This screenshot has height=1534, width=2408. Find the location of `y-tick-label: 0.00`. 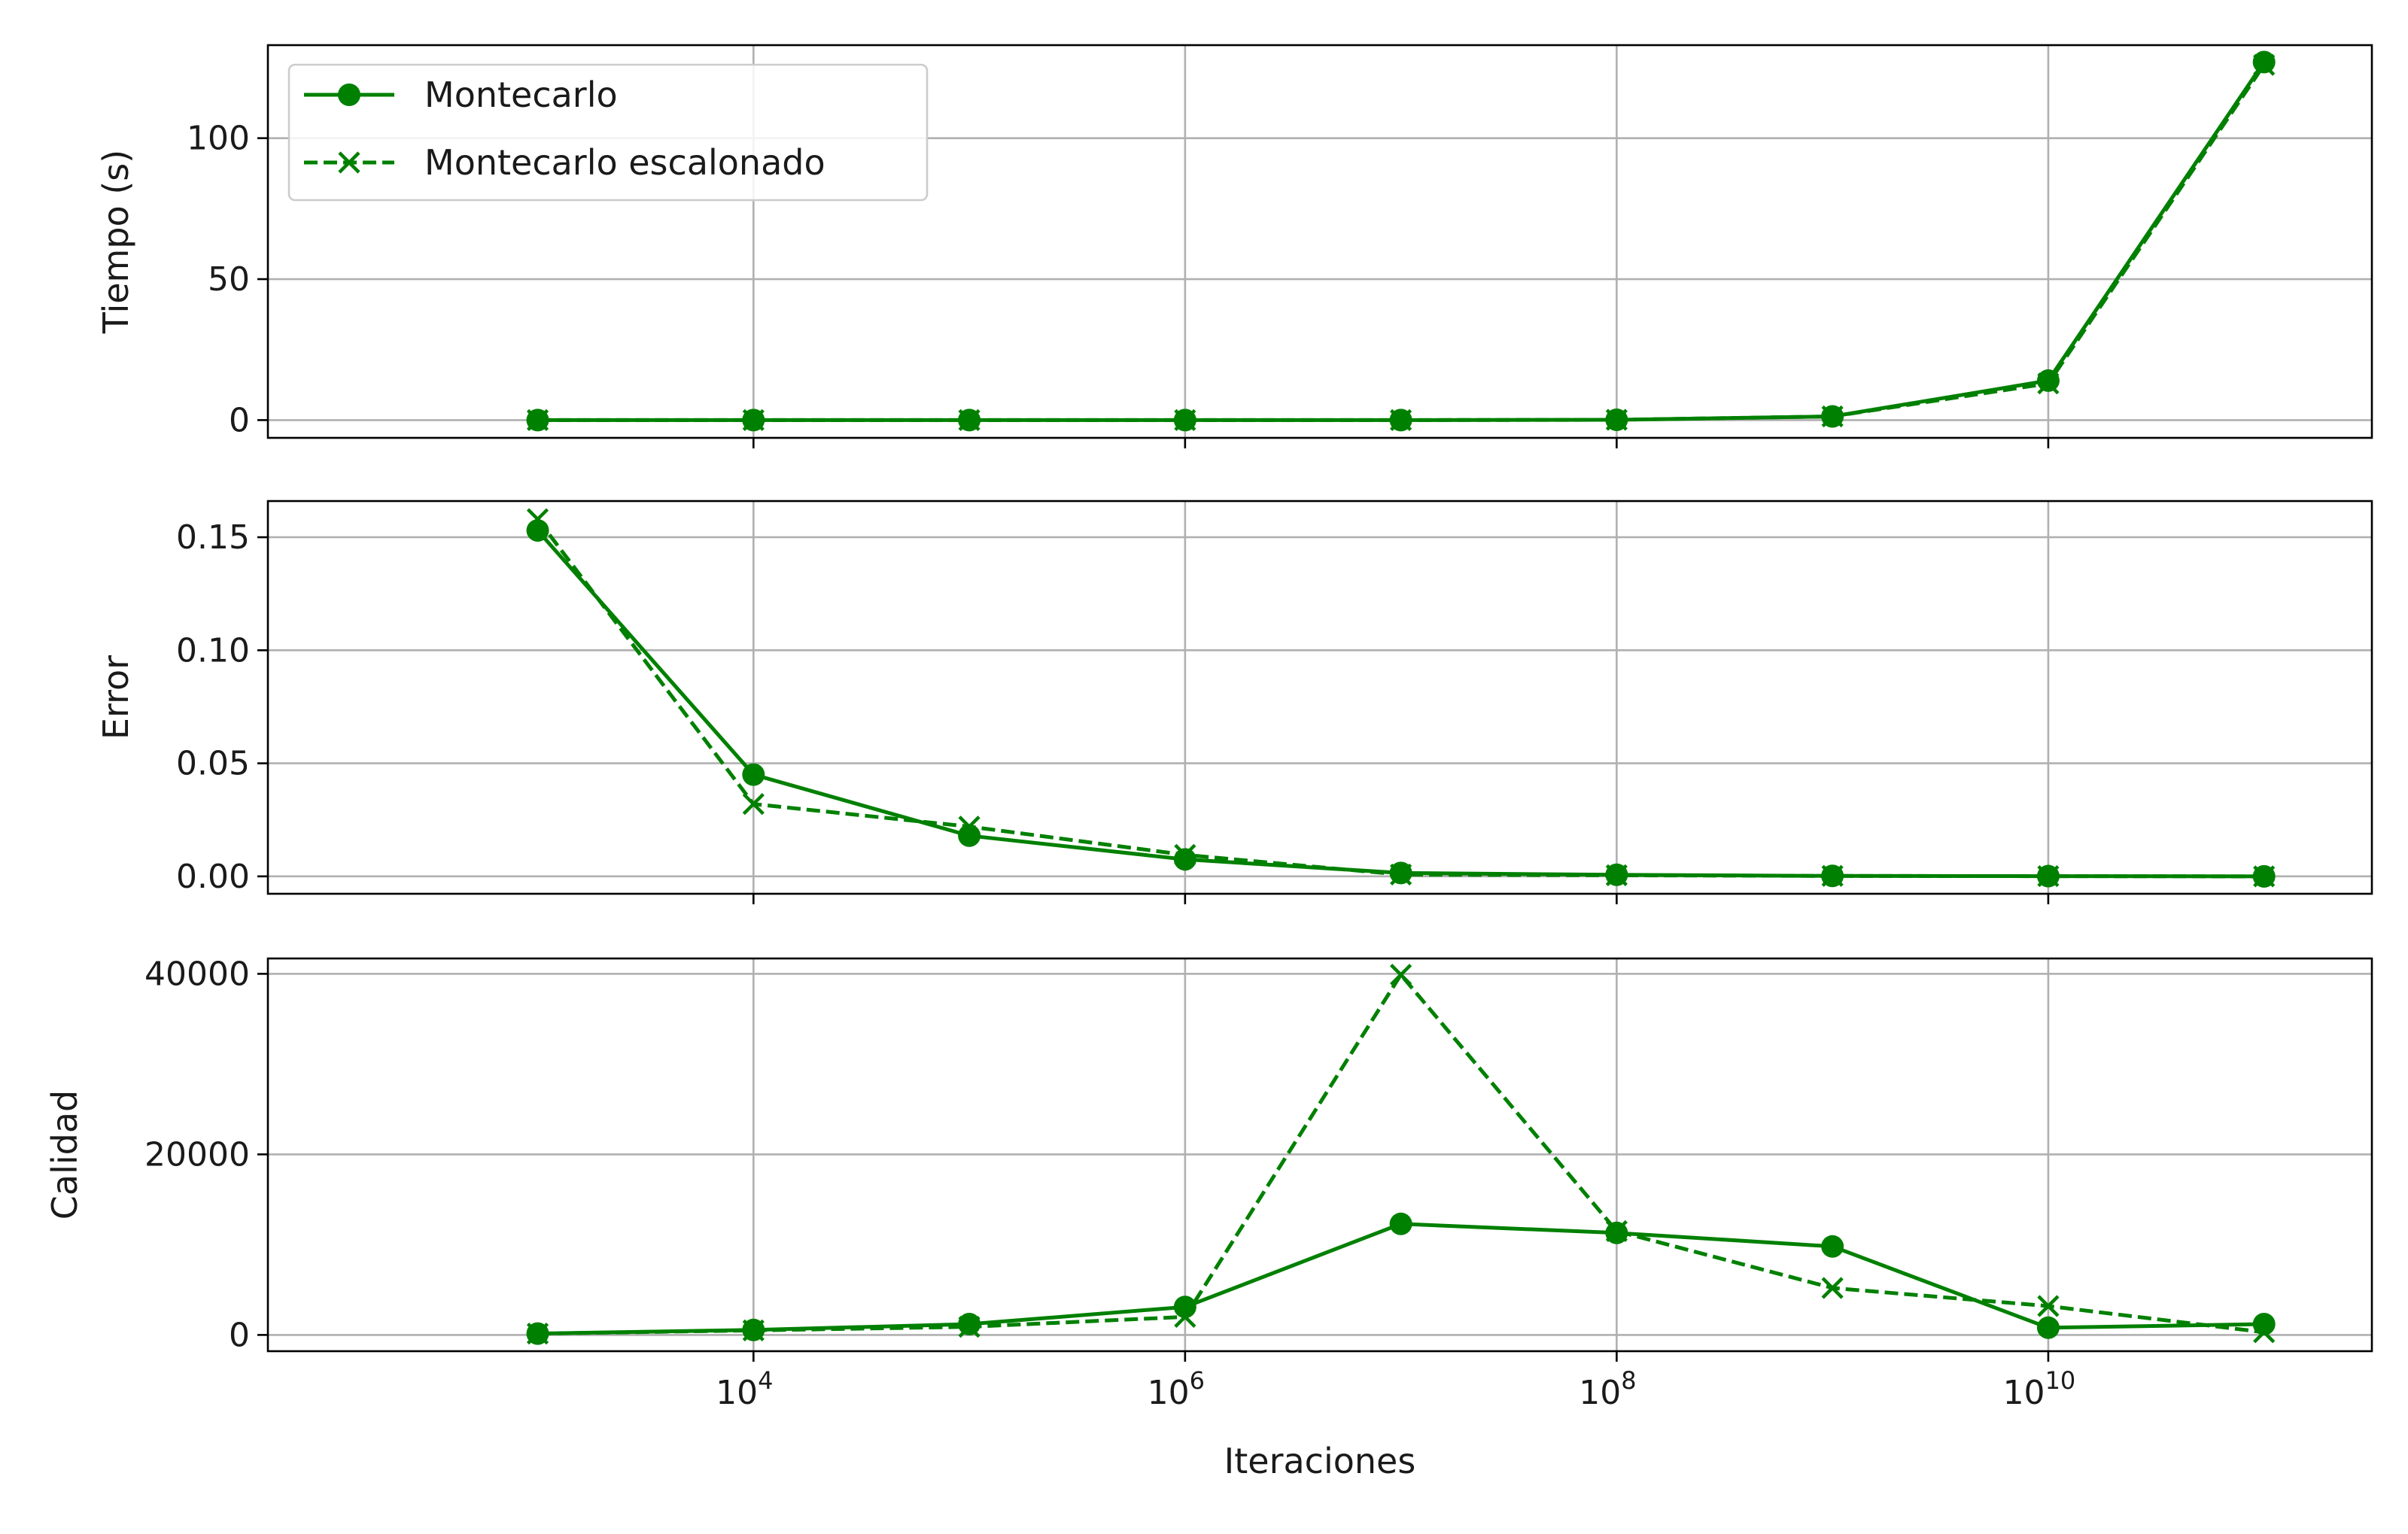

y-tick-label: 0.00 is located at coordinates (213, 877).